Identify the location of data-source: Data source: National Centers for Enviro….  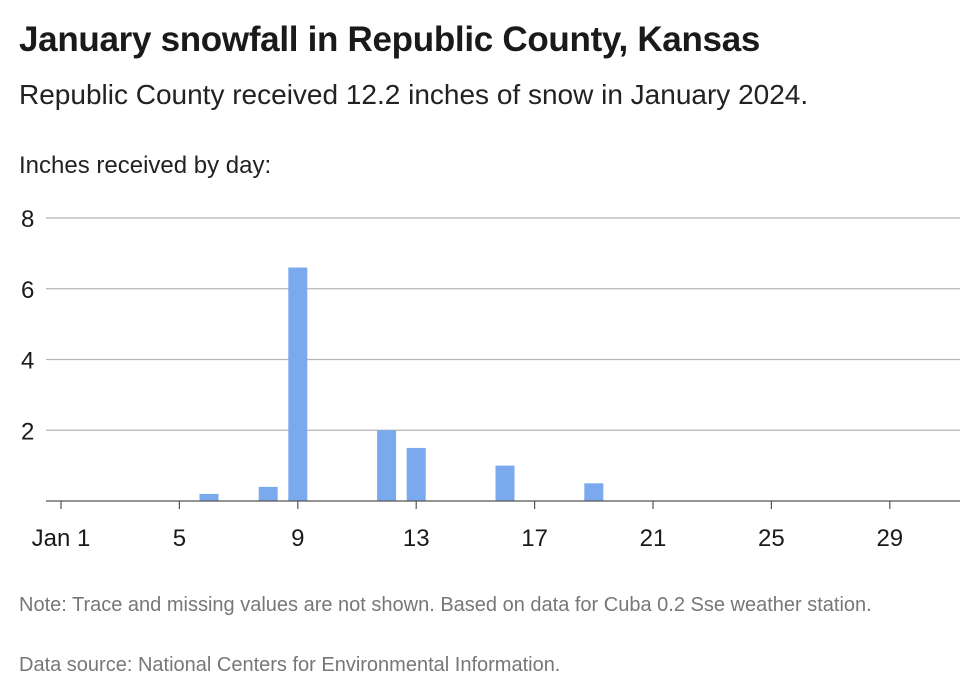
(290, 665).